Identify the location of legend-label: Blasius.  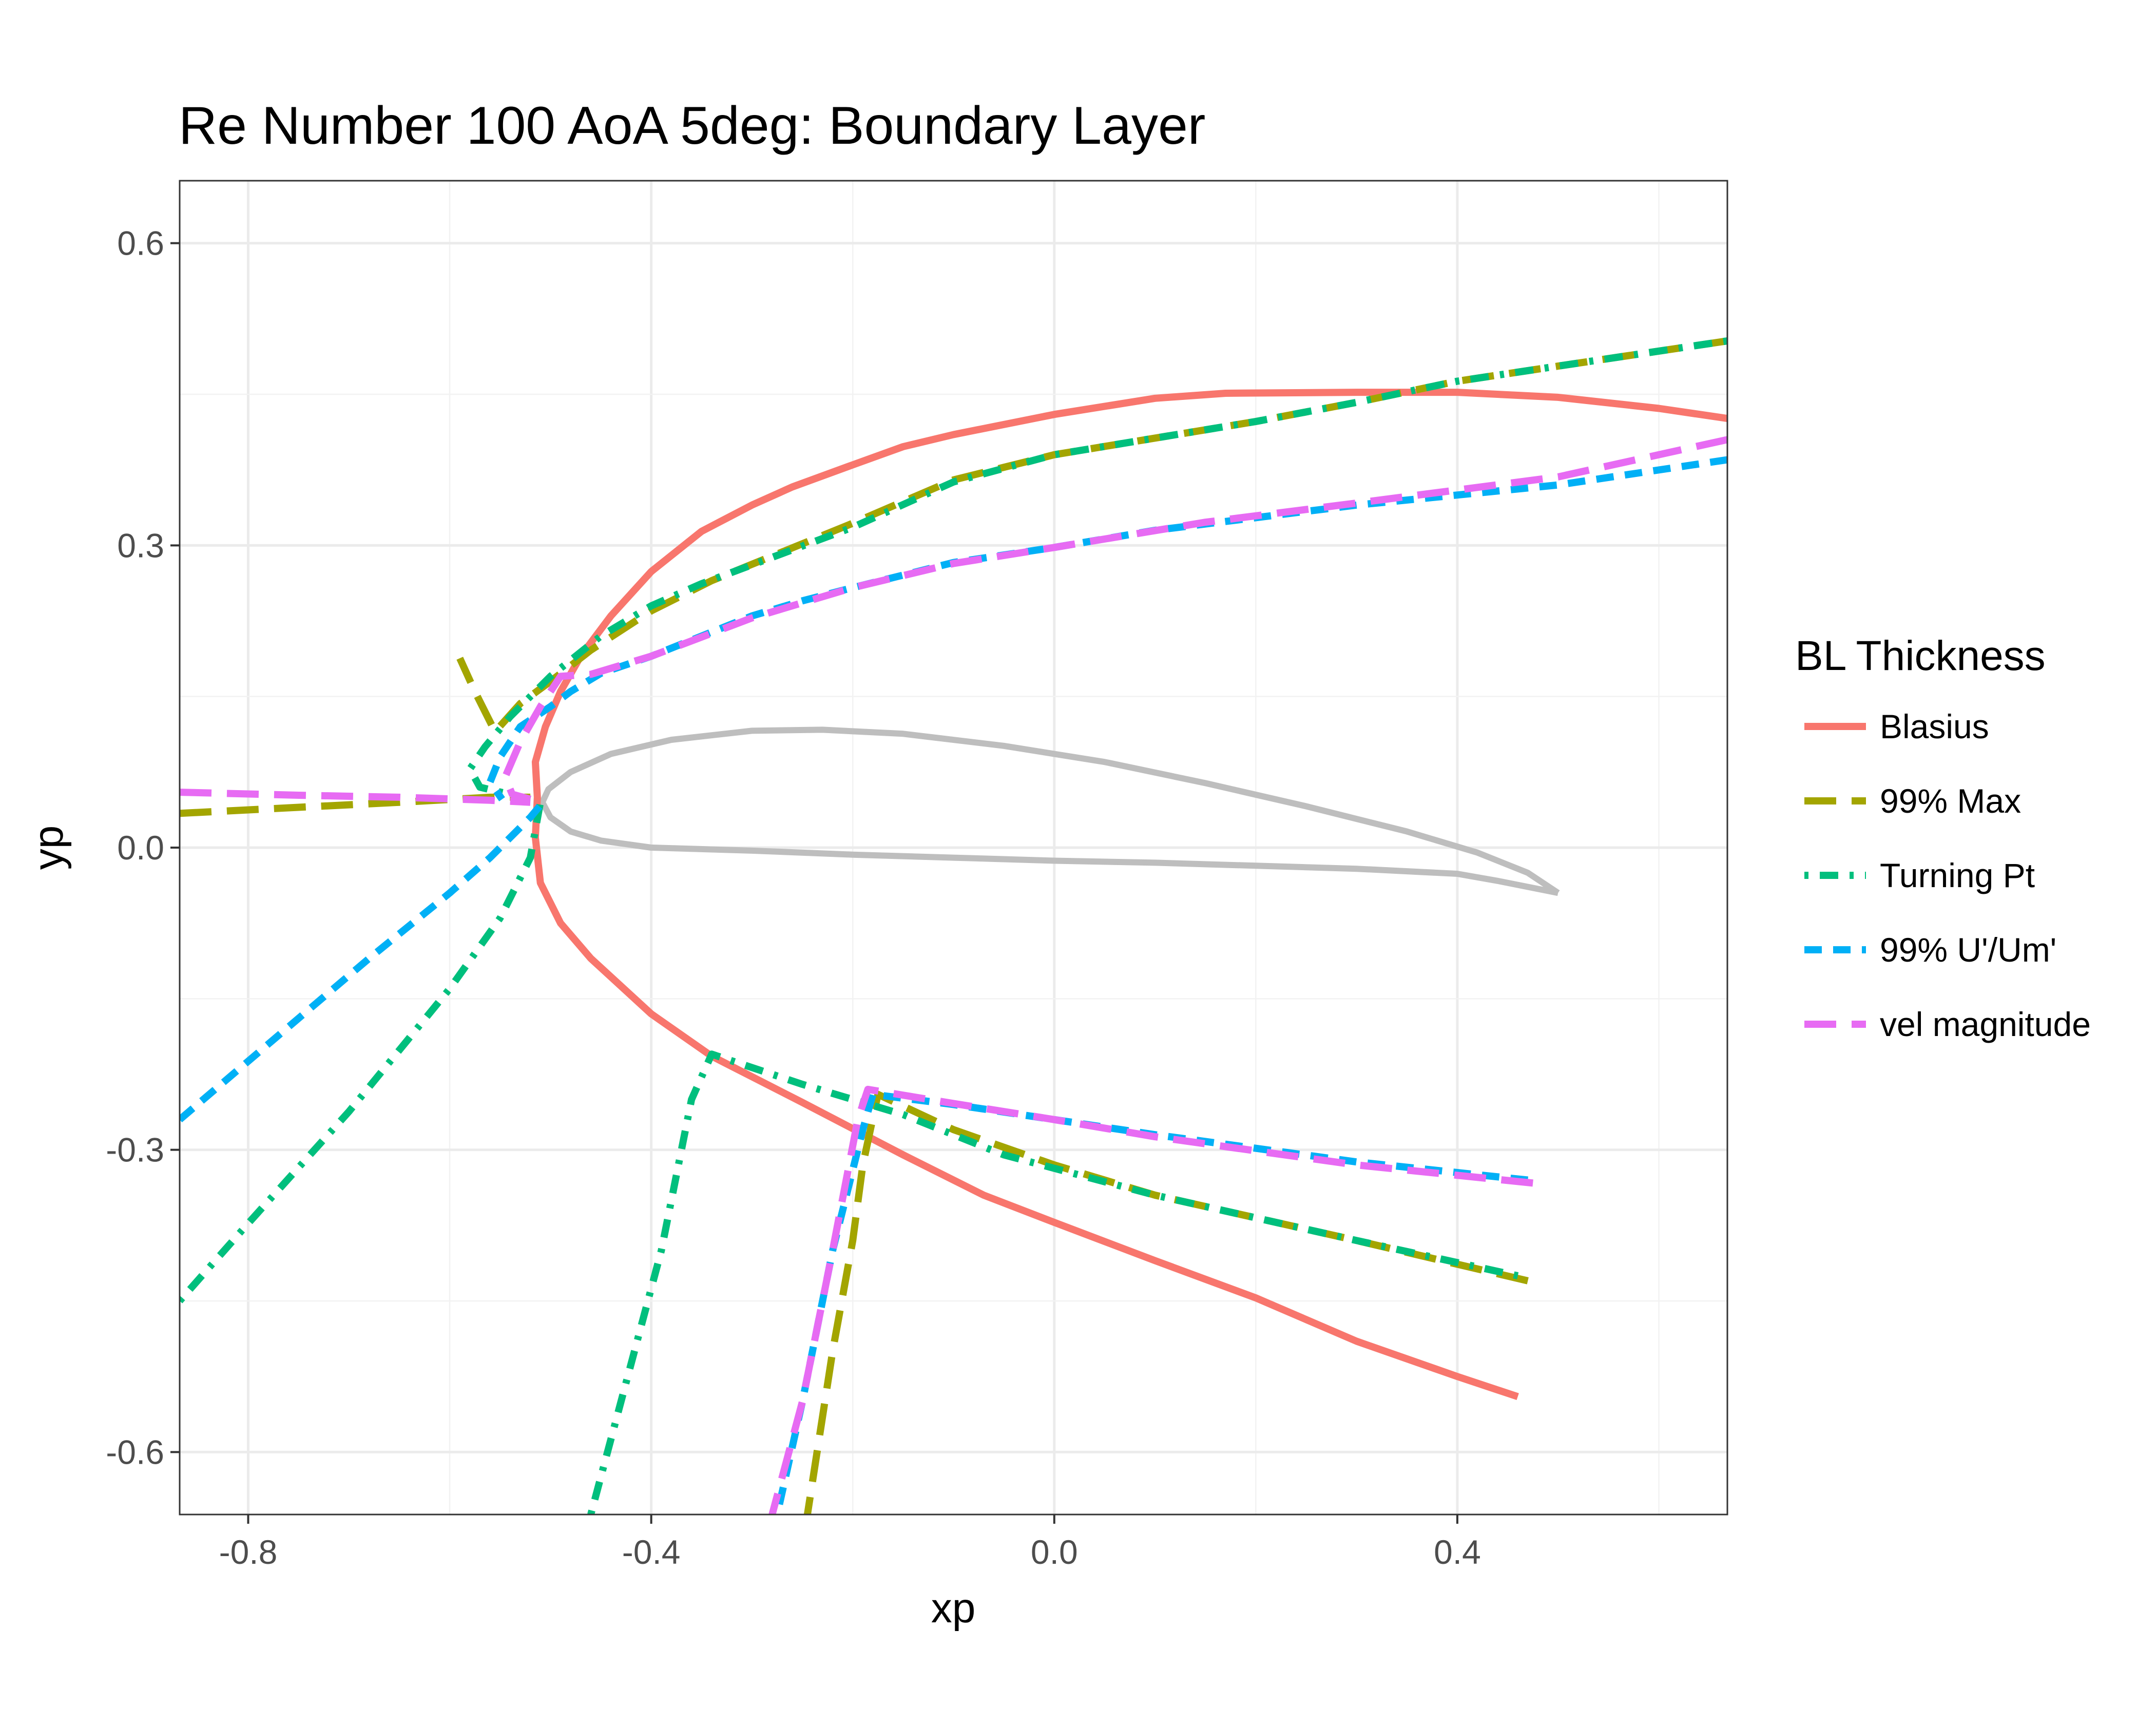
(1934, 726).